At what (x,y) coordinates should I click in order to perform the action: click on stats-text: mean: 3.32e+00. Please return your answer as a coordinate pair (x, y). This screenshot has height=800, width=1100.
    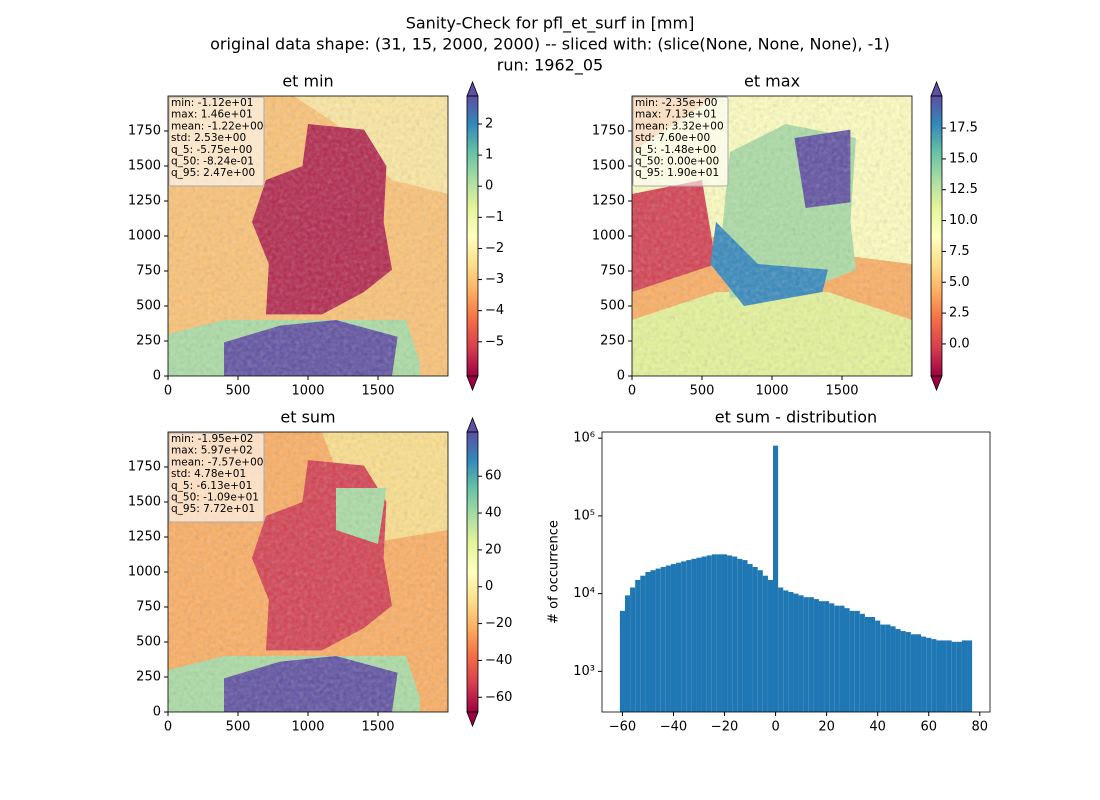
    Looking at the image, I should click on (679, 126).